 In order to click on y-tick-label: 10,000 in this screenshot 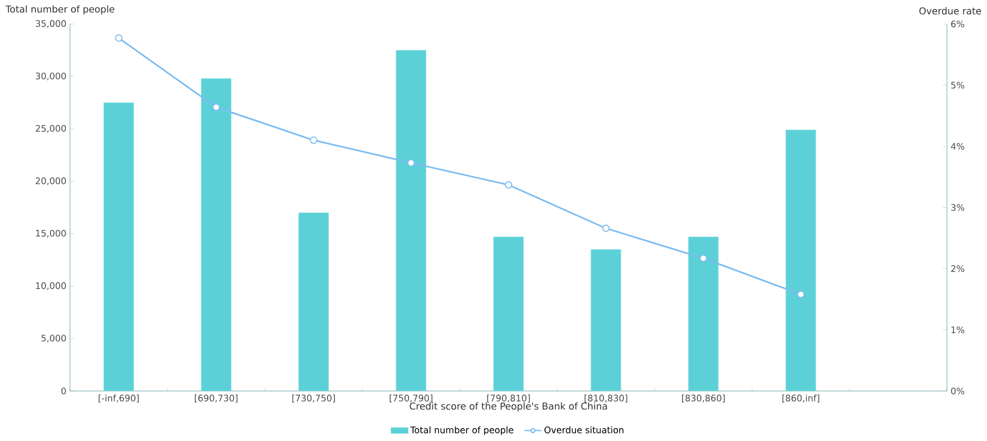, I will do `click(51, 286)`.